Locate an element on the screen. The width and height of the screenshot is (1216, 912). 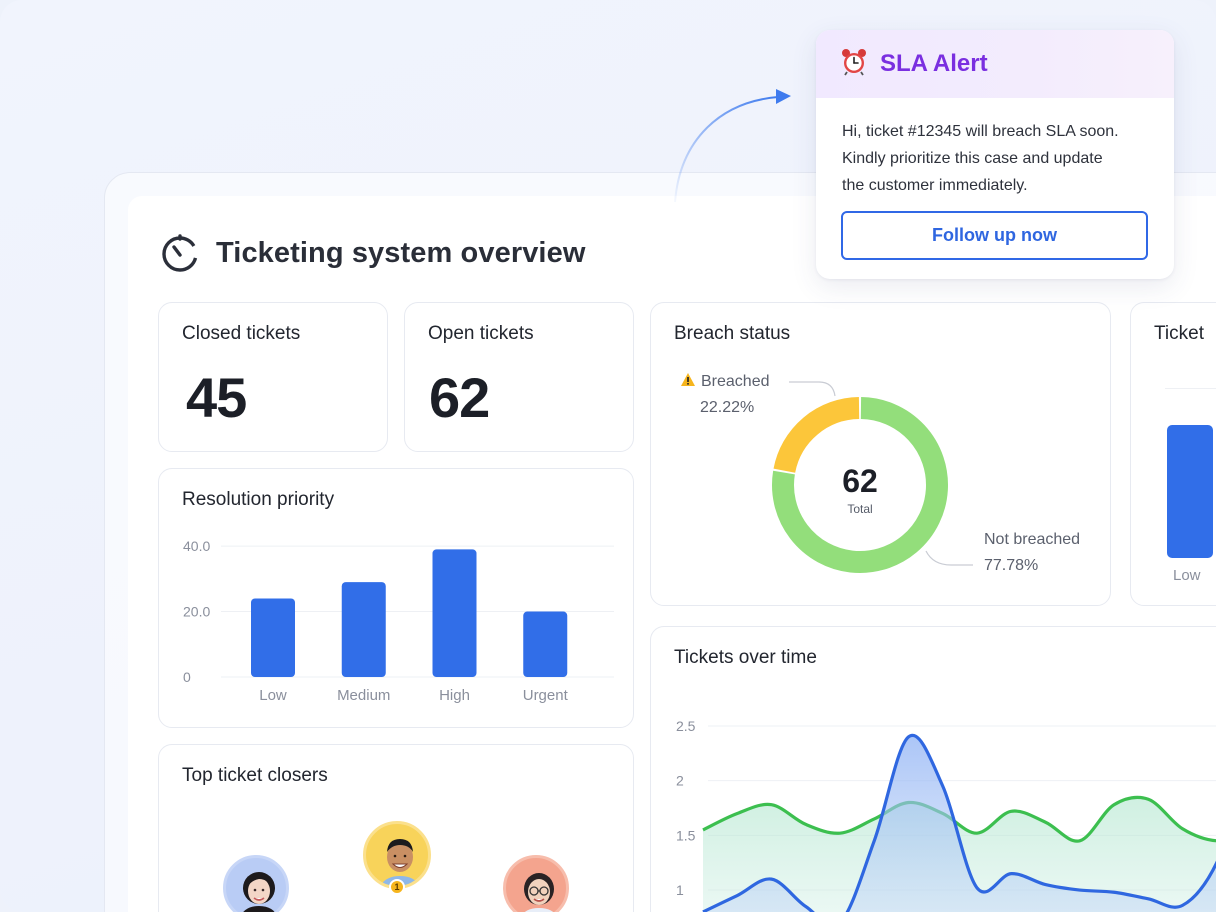
y-tick-label: 2 is located at coordinates (680, 781).